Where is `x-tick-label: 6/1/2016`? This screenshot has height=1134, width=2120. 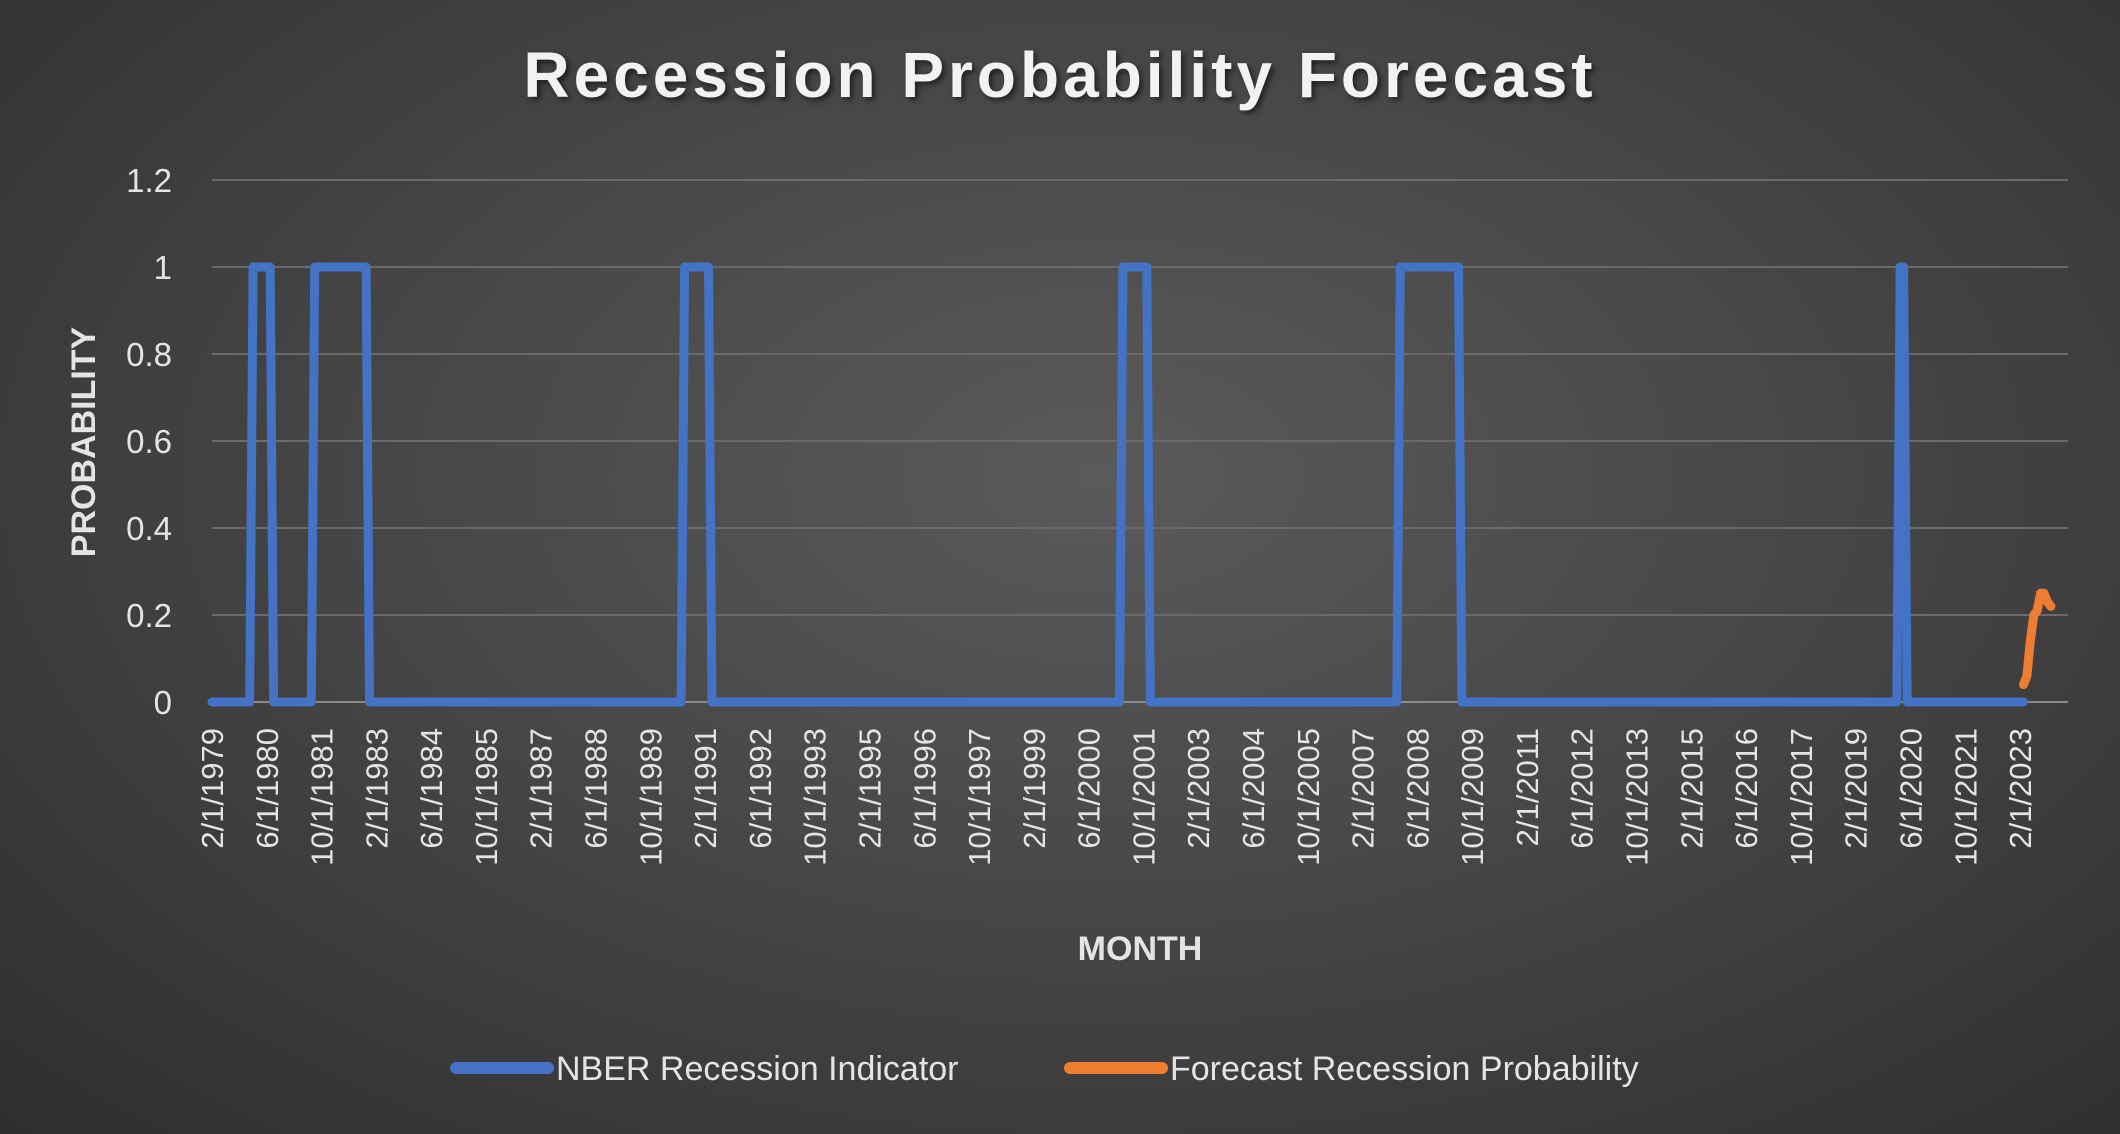
x-tick-label: 6/1/2016 is located at coordinates (1746, 788).